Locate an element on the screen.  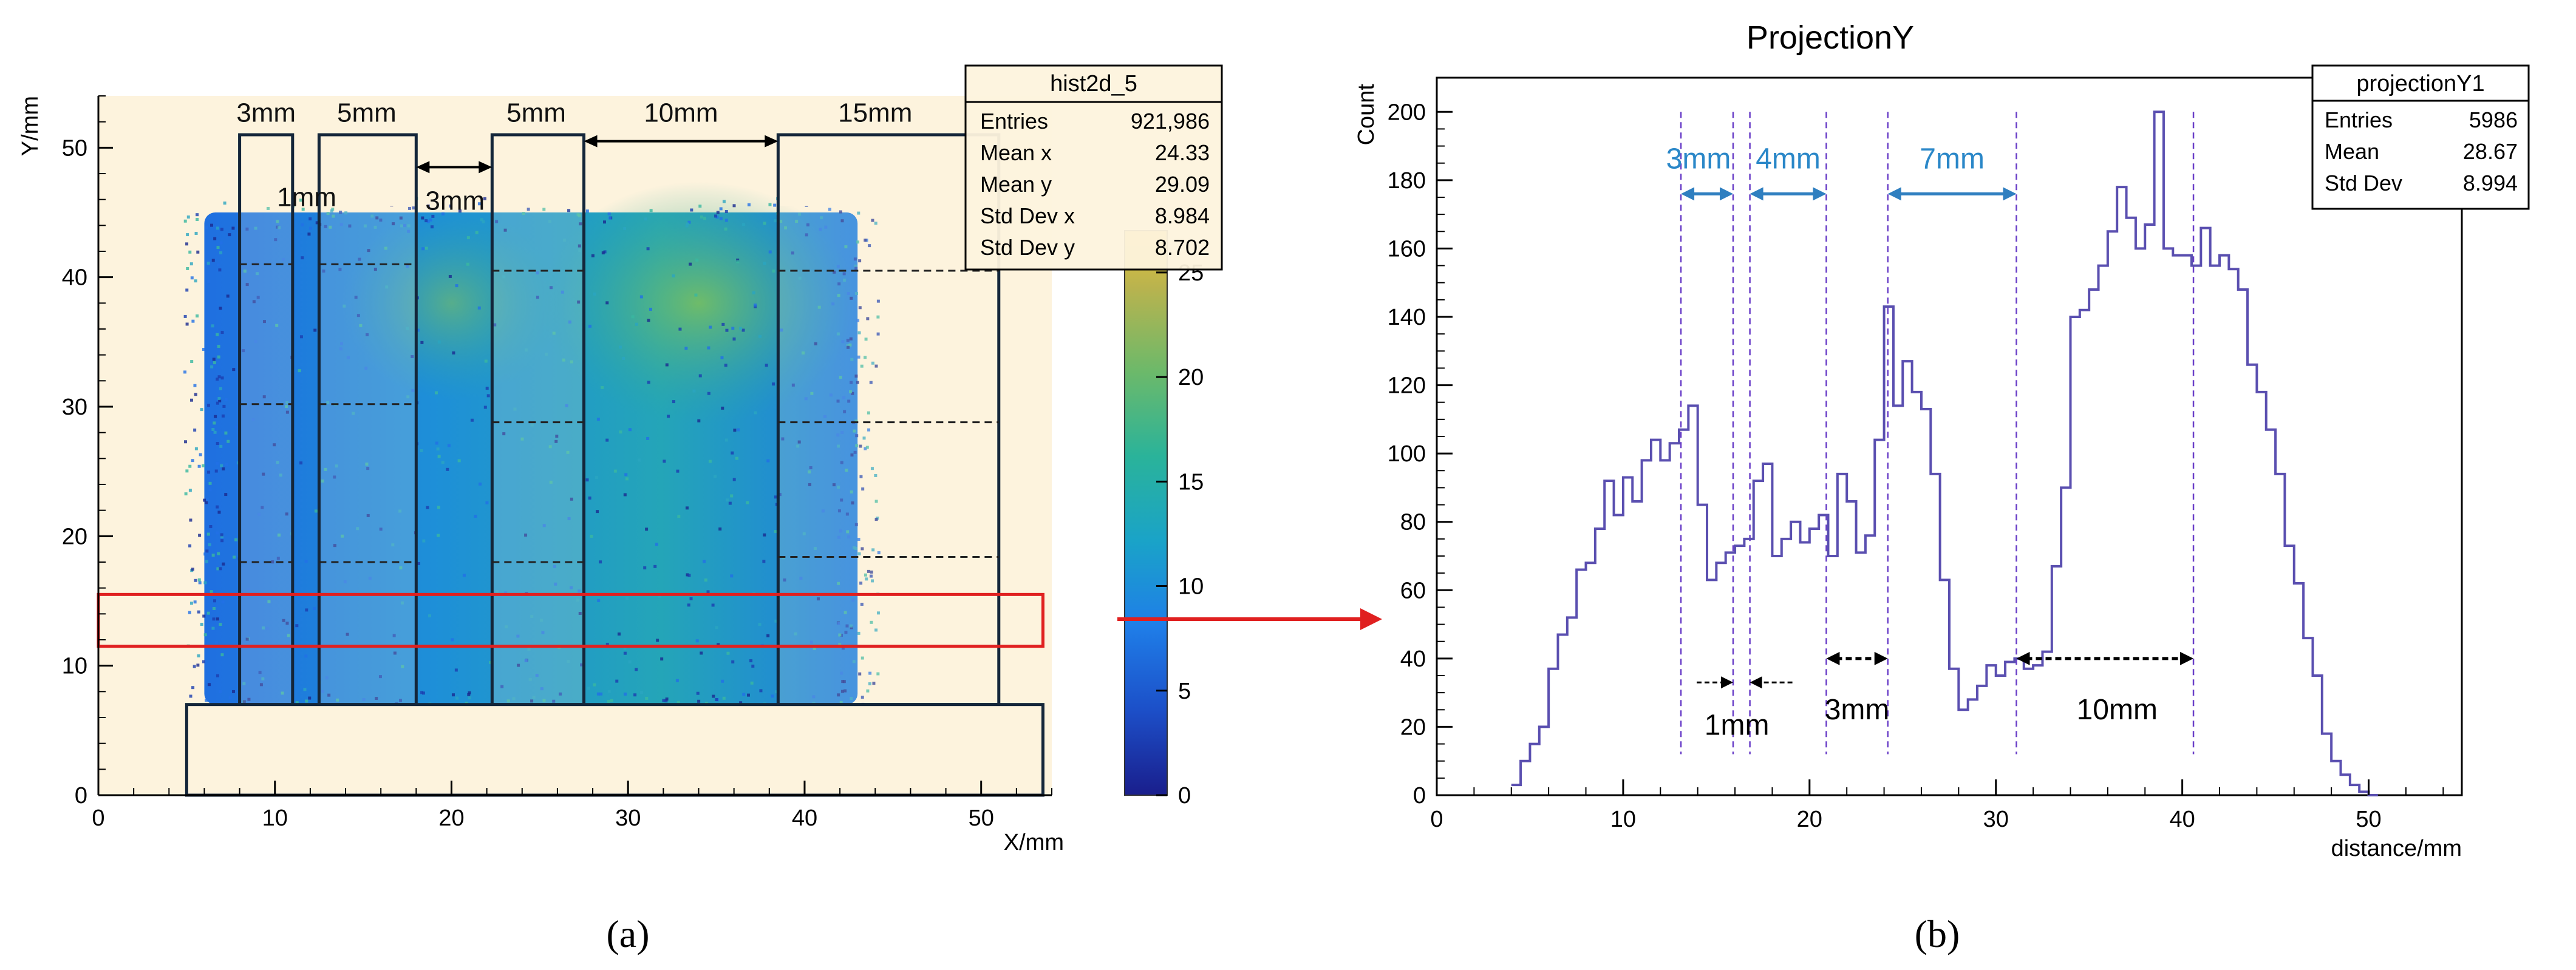
gap-label: 3mm is located at coordinates (1858, 710).